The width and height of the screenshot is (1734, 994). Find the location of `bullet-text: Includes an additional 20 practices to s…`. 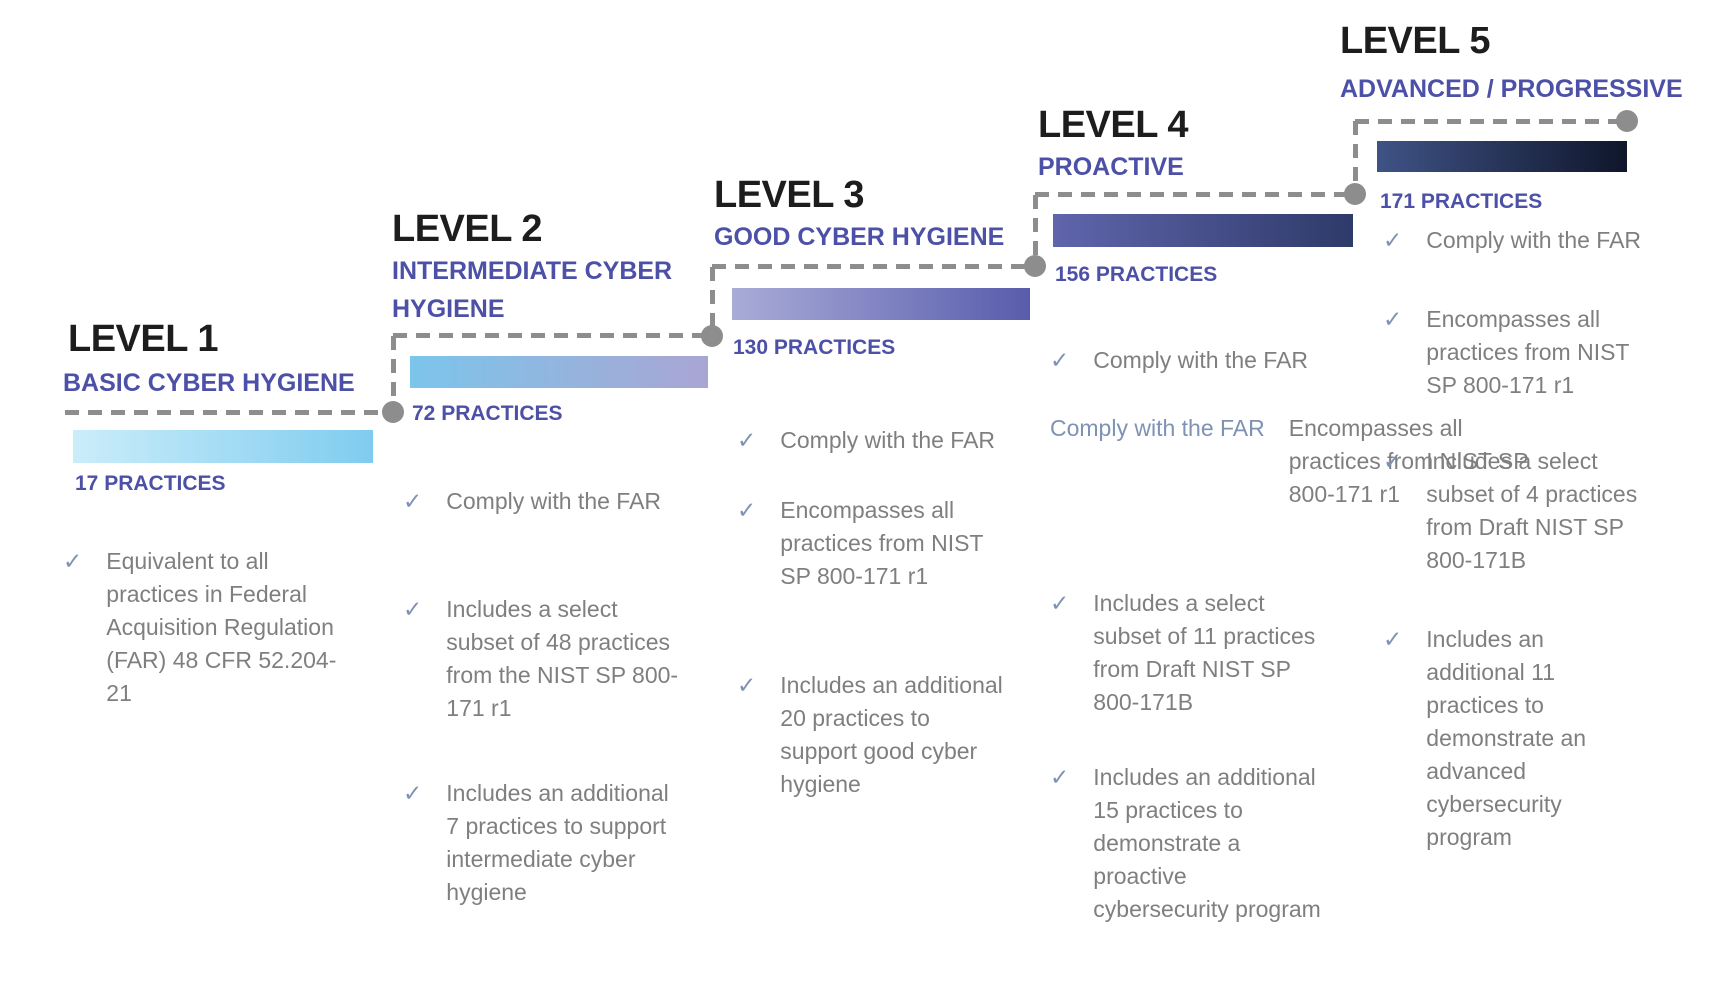

bullet-text: Includes an additional 20 practices to s… is located at coordinates (891, 734).